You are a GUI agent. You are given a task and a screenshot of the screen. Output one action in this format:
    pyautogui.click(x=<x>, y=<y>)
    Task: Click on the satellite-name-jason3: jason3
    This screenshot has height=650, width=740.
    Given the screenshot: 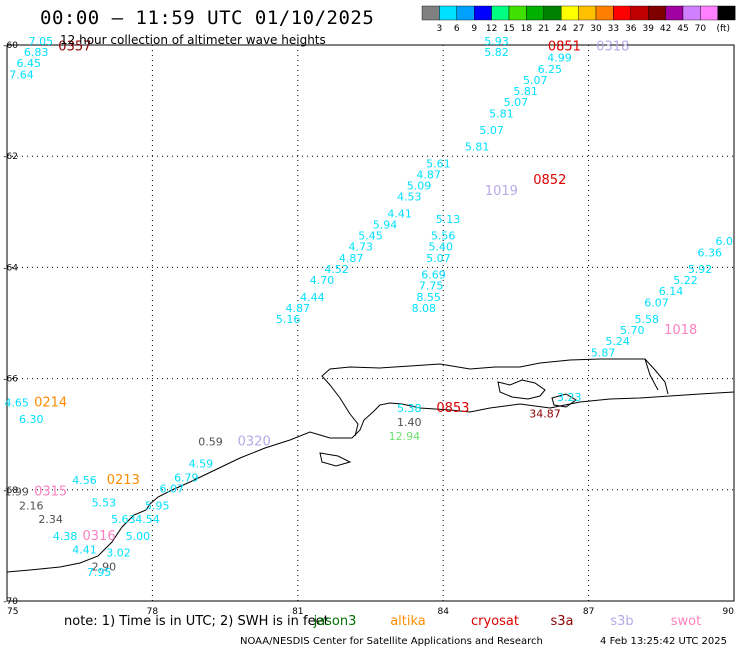 What is the action you would take?
    pyautogui.click(x=335, y=621)
    